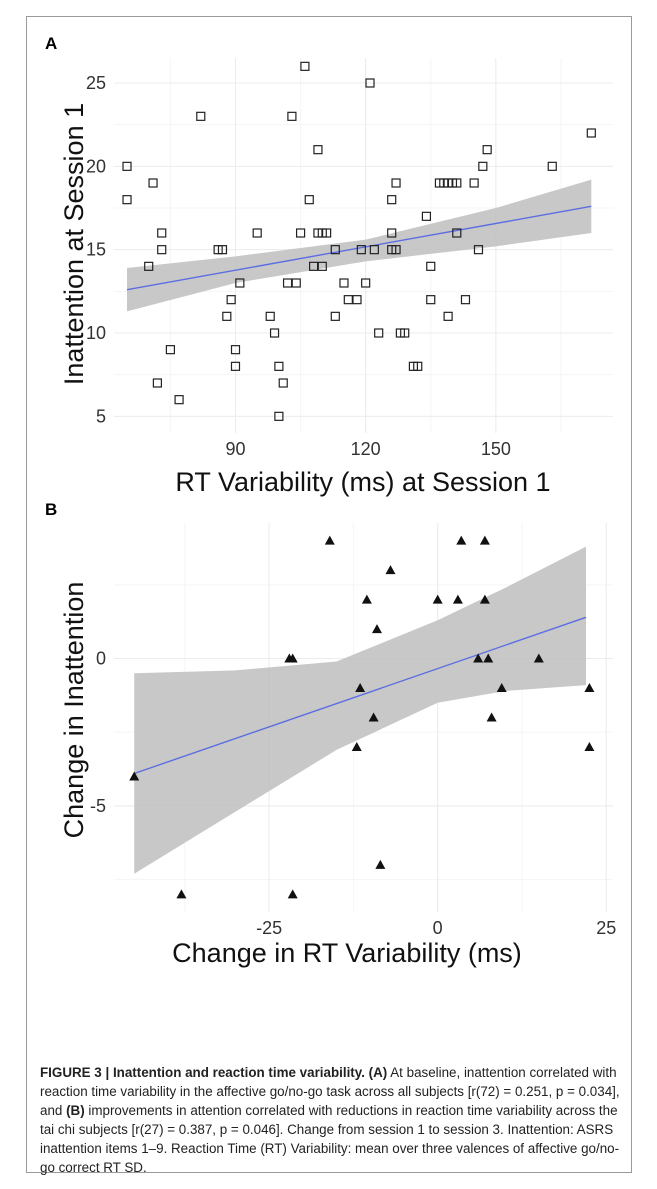 This screenshot has width=657, height=1189. What do you see at coordinates (360, 695) in the screenshot?
I see `panel-b-fit-line` at bounding box center [360, 695].